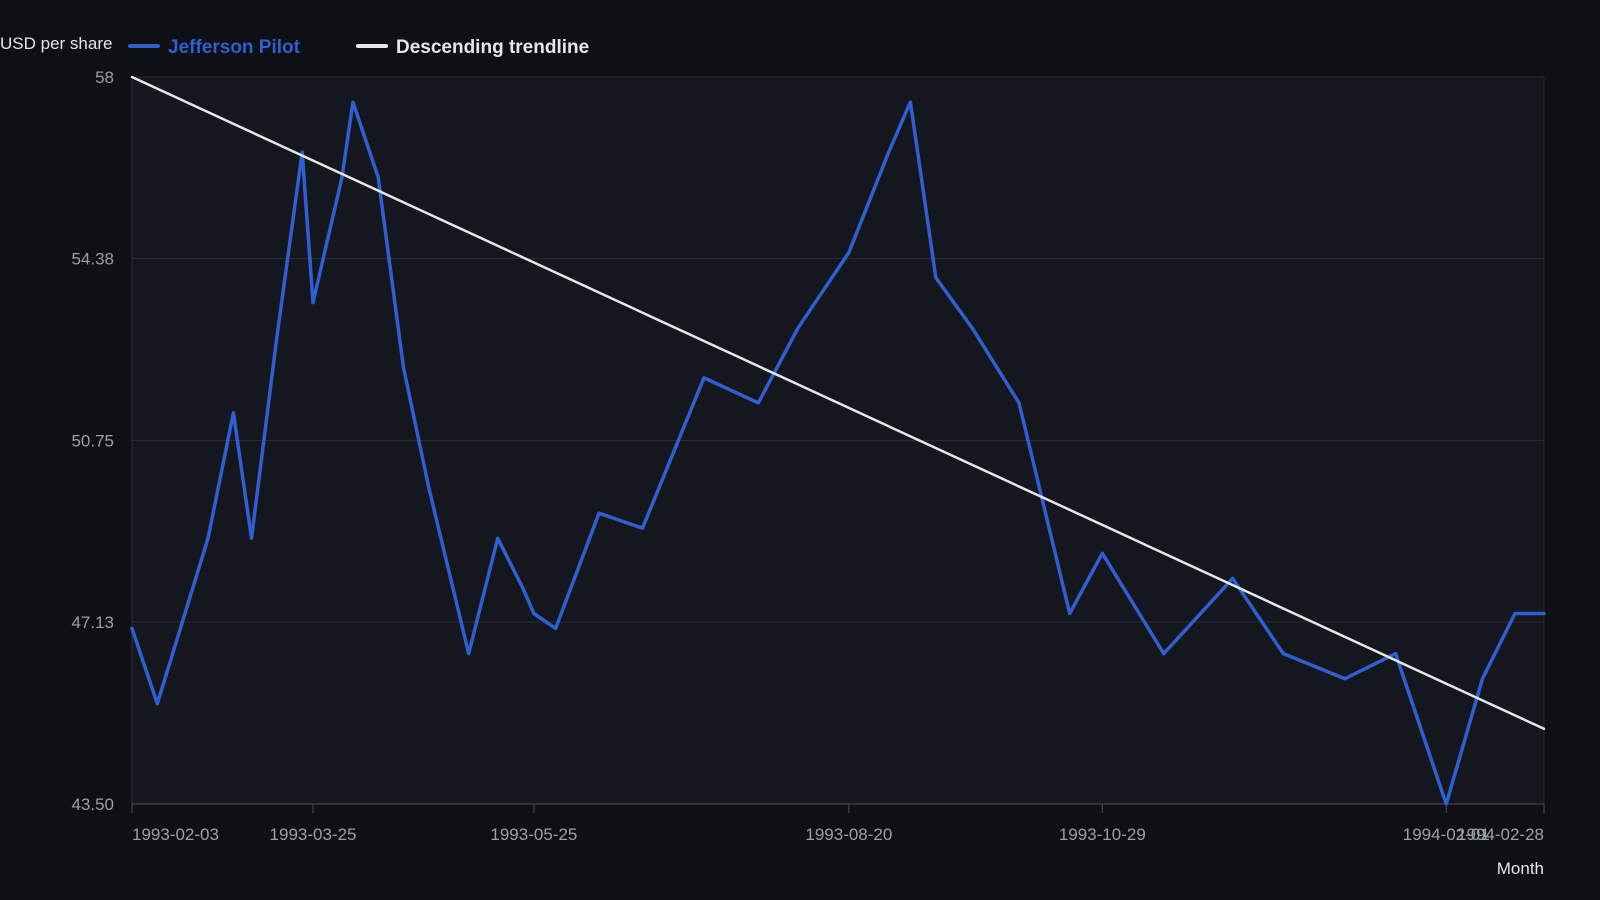  Describe the element at coordinates (92, 622) in the screenshot. I see `y-tick-label: 47.13` at that location.